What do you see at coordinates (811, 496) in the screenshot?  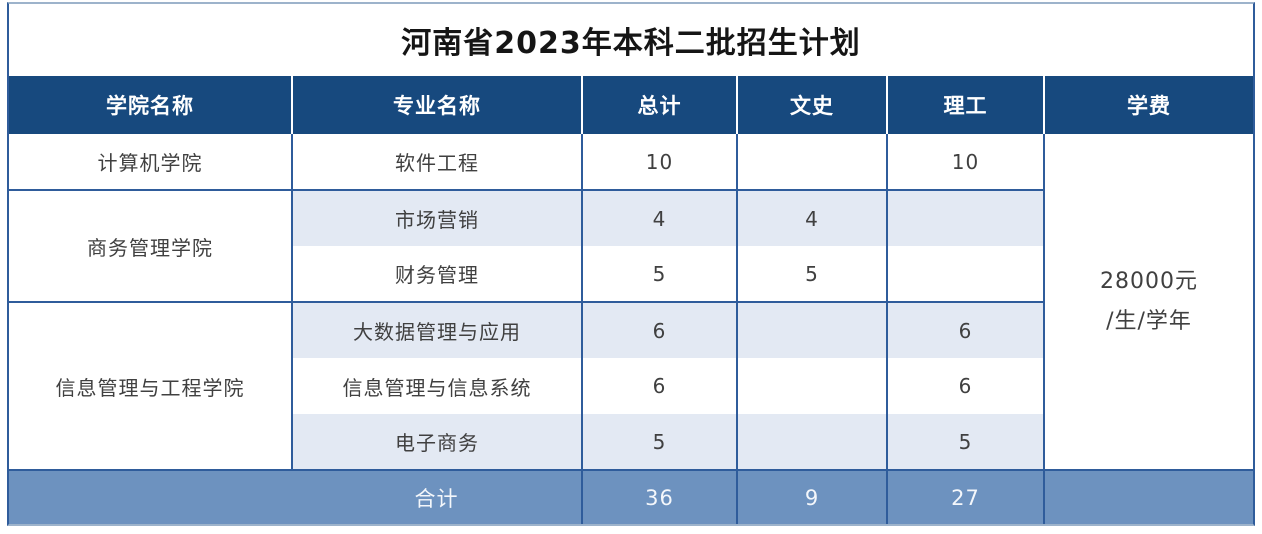 I see `footer-wenshi-cell: 9` at bounding box center [811, 496].